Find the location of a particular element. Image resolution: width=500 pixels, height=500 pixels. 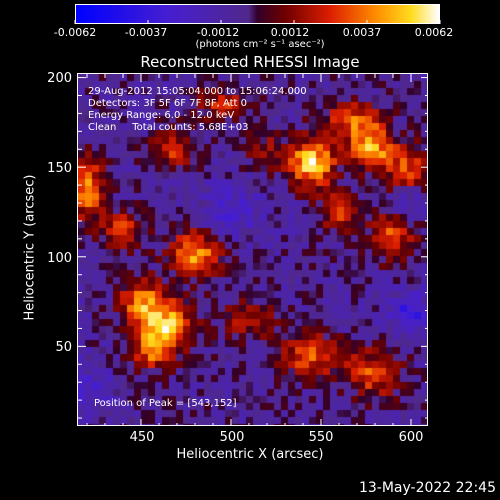

colorbar-units: (photons cm⁻² s⁻¹ asec⁻²) is located at coordinates (260, 44).